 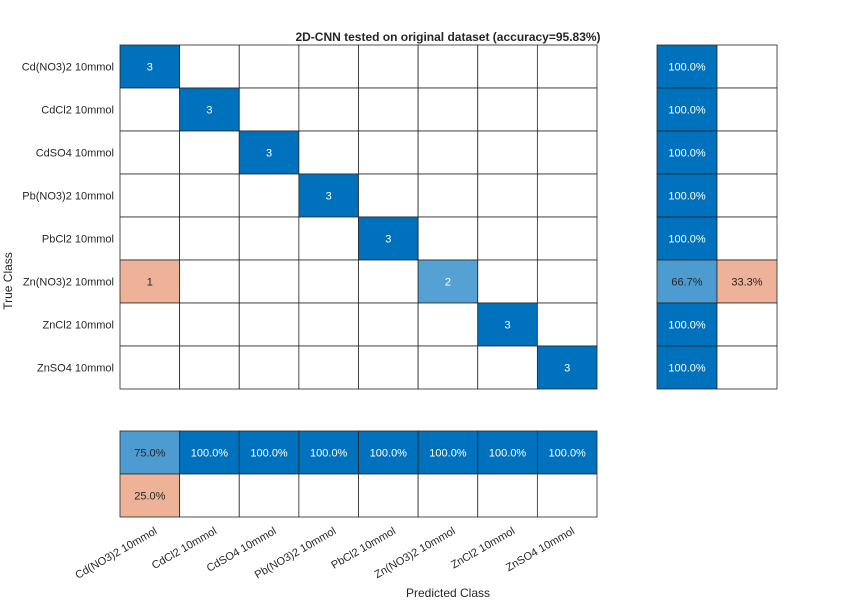 What do you see at coordinates (149, 454) in the screenshot?
I see `column-summary-cell-label: 75.0%` at bounding box center [149, 454].